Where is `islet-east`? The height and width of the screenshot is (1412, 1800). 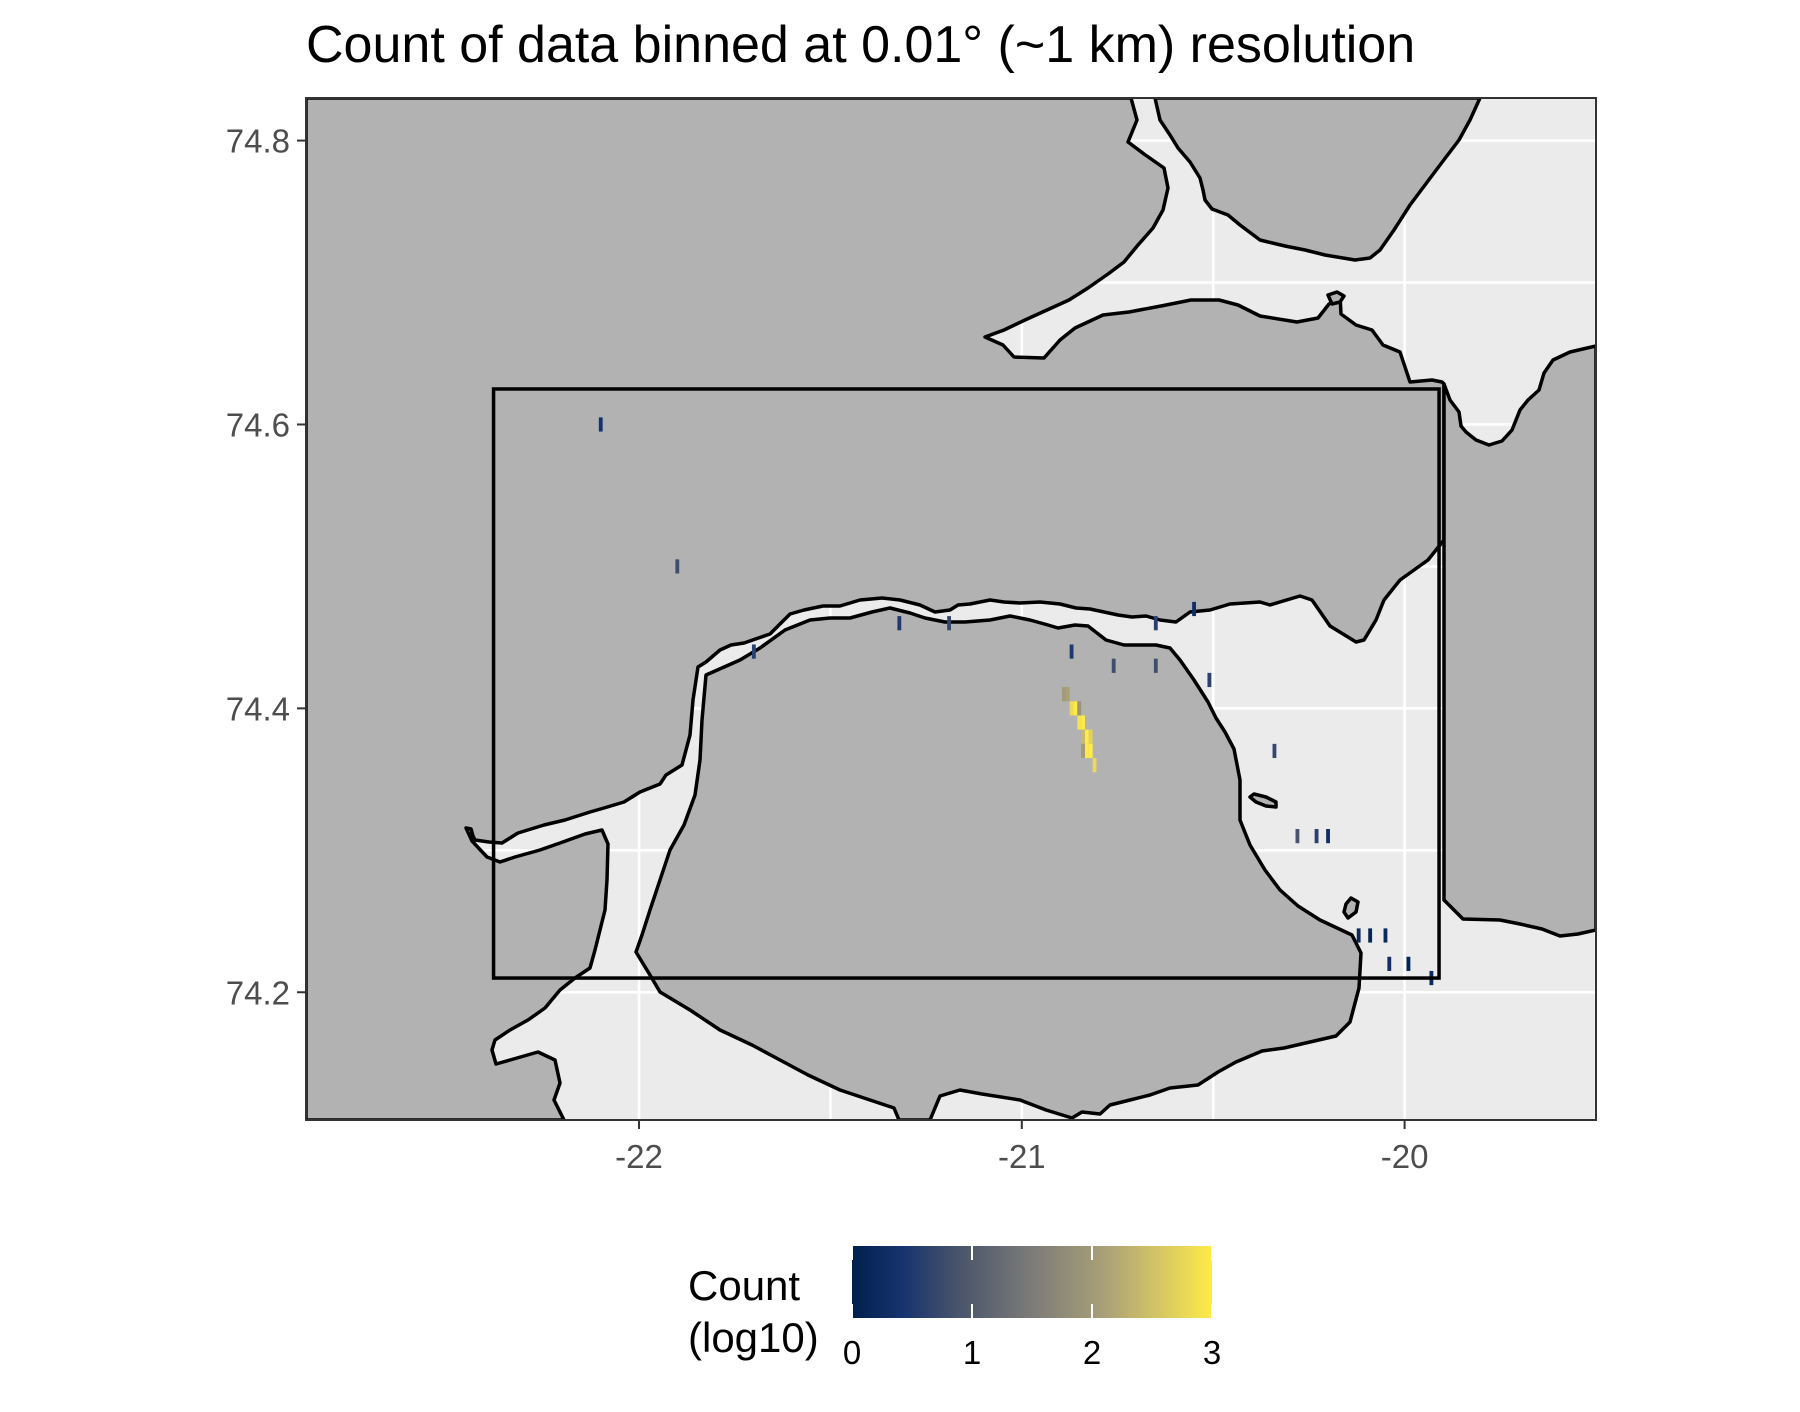 islet-east is located at coordinates (1351, 908).